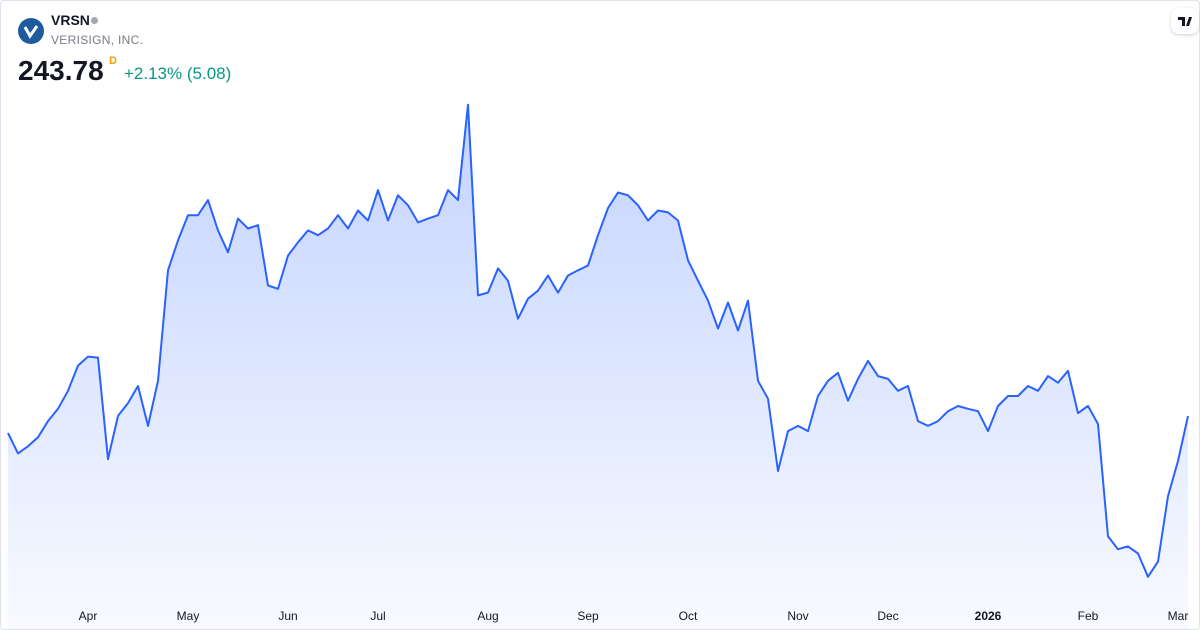 The height and width of the screenshot is (630, 1200). Describe the element at coordinates (188, 616) in the screenshot. I see `x-tick-label: May` at that location.